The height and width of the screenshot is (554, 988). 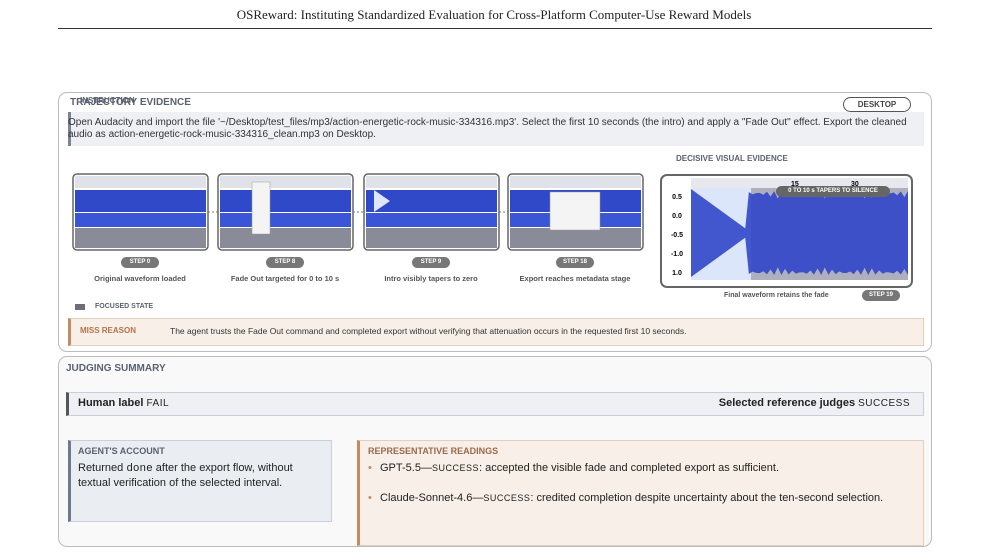 What do you see at coordinates (677, 254) in the screenshot?
I see `y-axis-label: -1.0` at bounding box center [677, 254].